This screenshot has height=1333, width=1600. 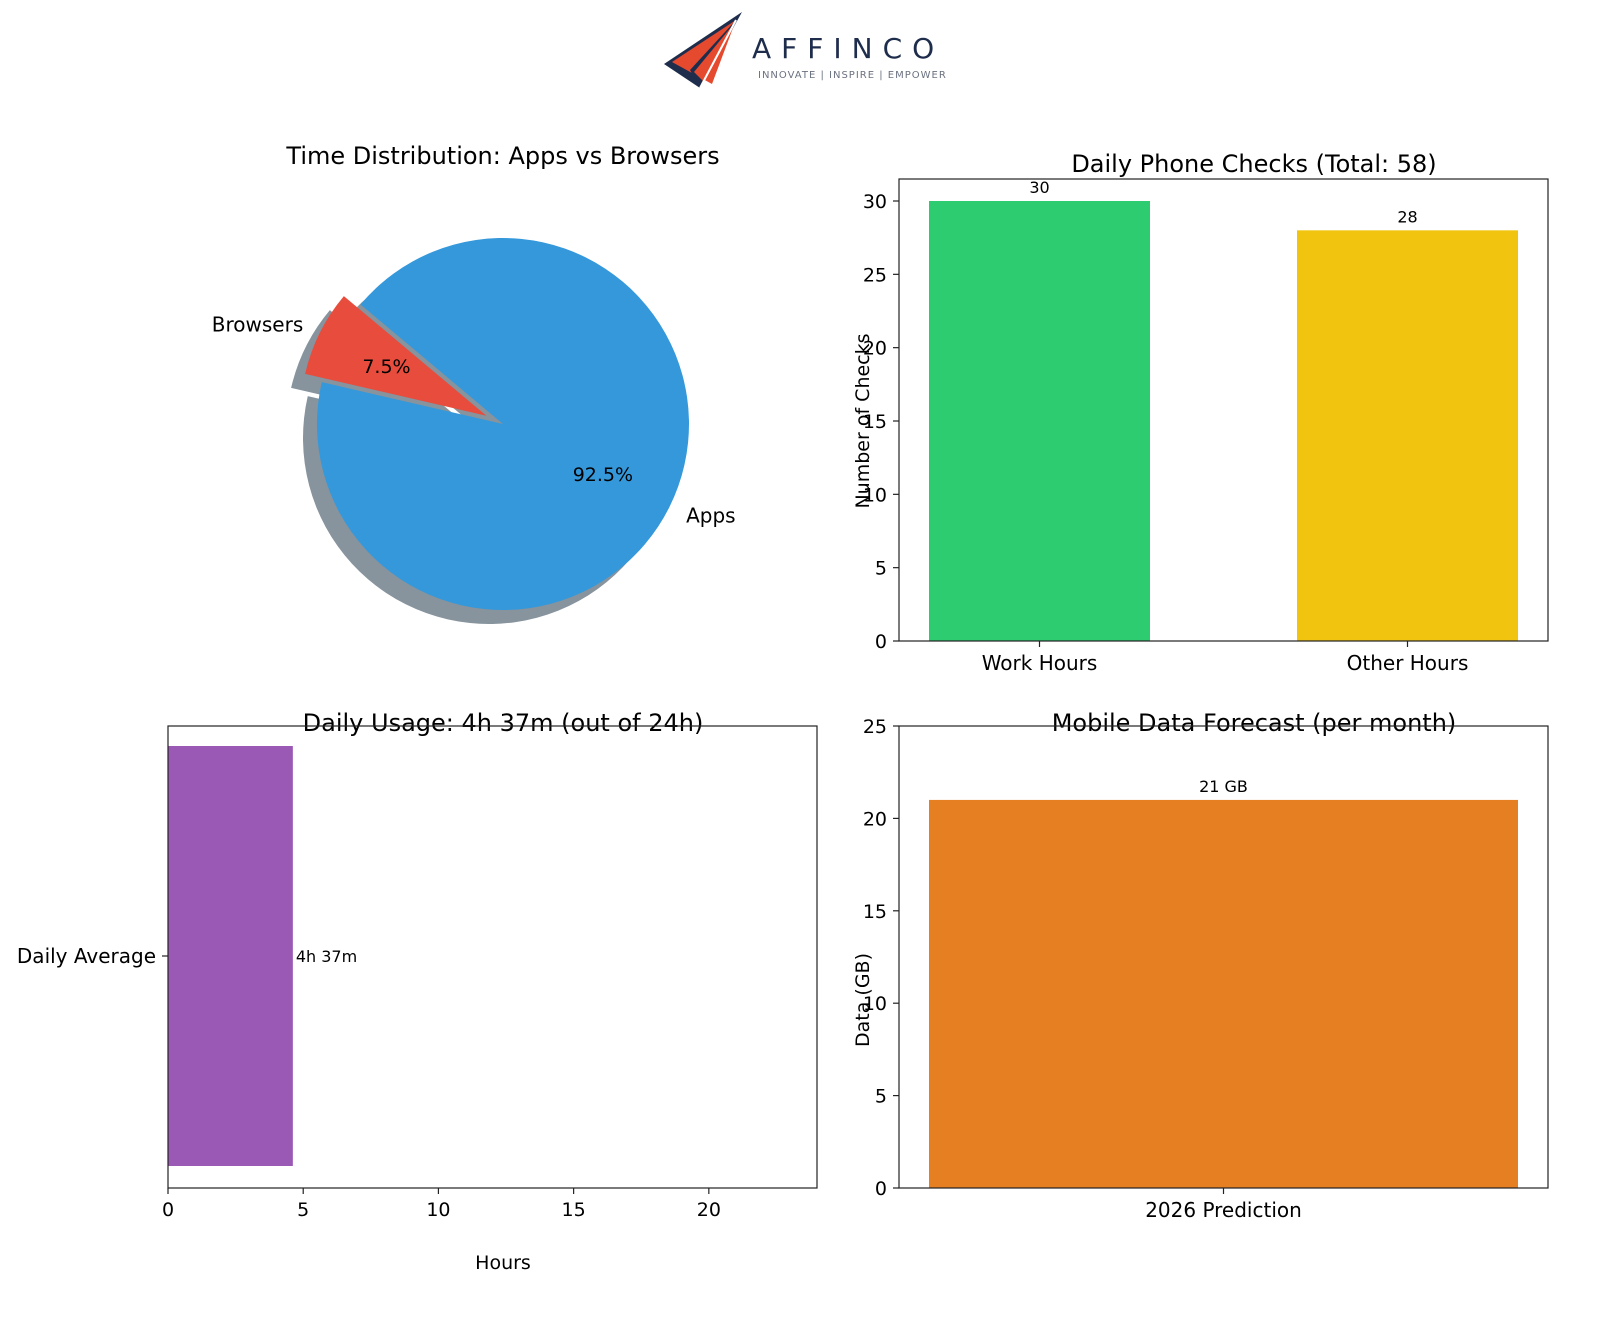 What do you see at coordinates (503, 424) in the screenshot?
I see `pie-slice-apps` at bounding box center [503, 424].